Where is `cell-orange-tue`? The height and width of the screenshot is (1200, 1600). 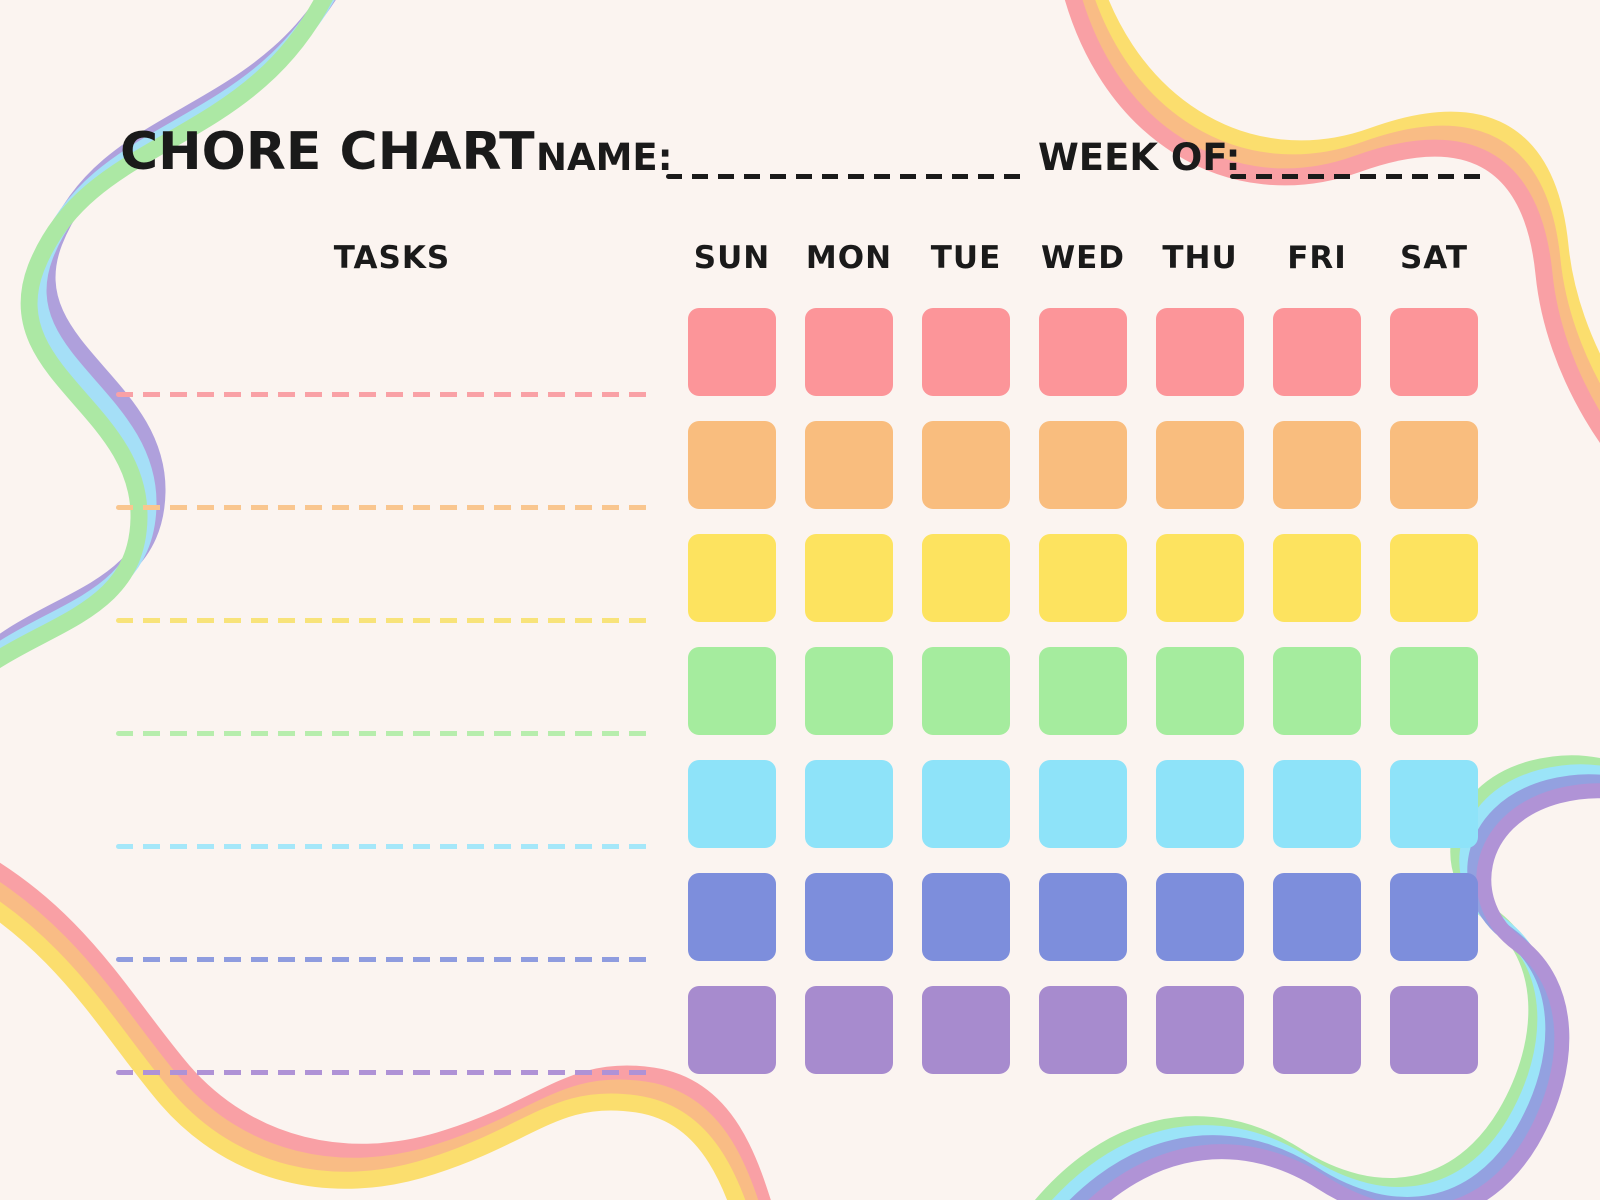
cell-orange-tue is located at coordinates (966, 465).